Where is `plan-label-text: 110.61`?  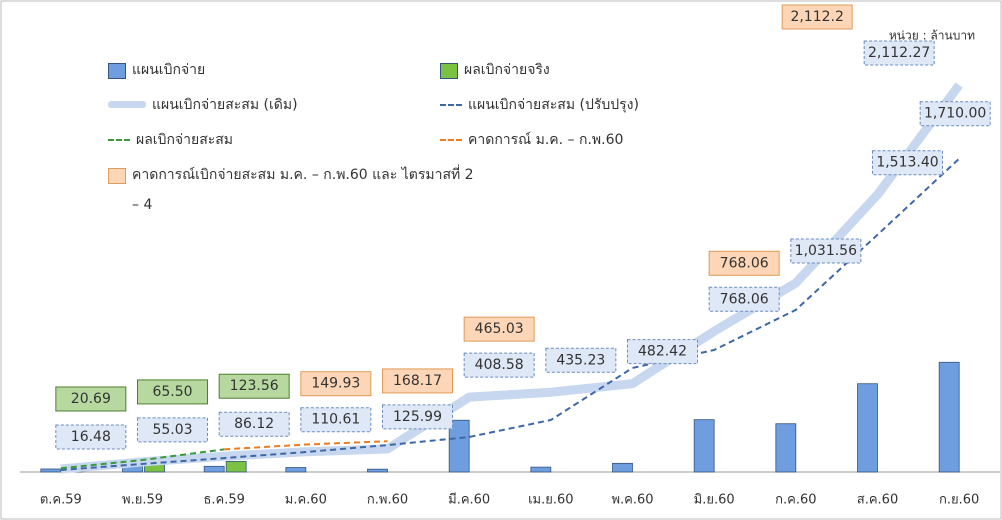
plan-label-text: 110.61 is located at coordinates (335, 420).